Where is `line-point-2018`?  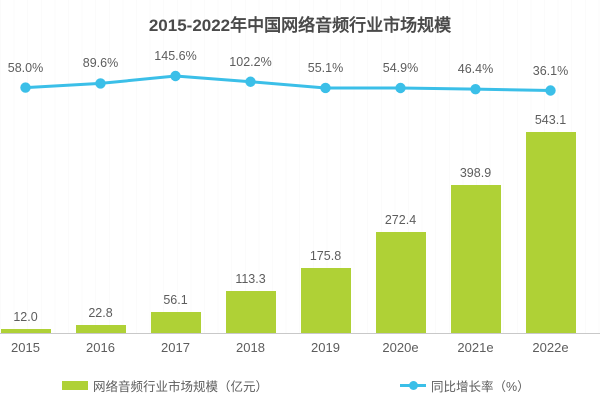
line-point-2018 is located at coordinates (250, 81).